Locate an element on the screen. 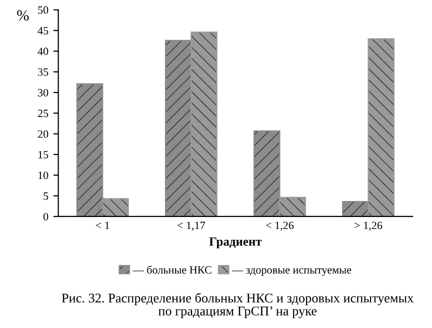 Image resolution: width=432 pixels, height=328 pixels. y-tick-label: 15 is located at coordinates (43, 154).